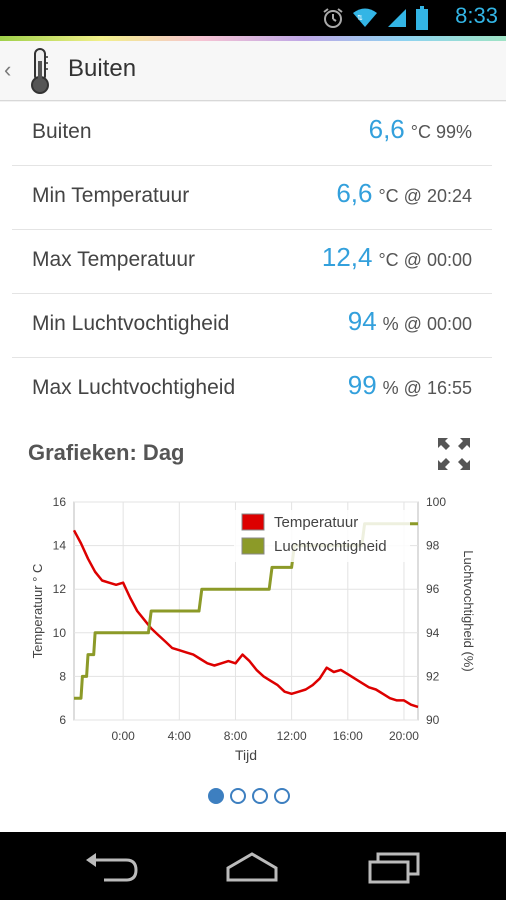 The height and width of the screenshot is (900, 506). I want to click on alarm-icon, so click(333, 18).